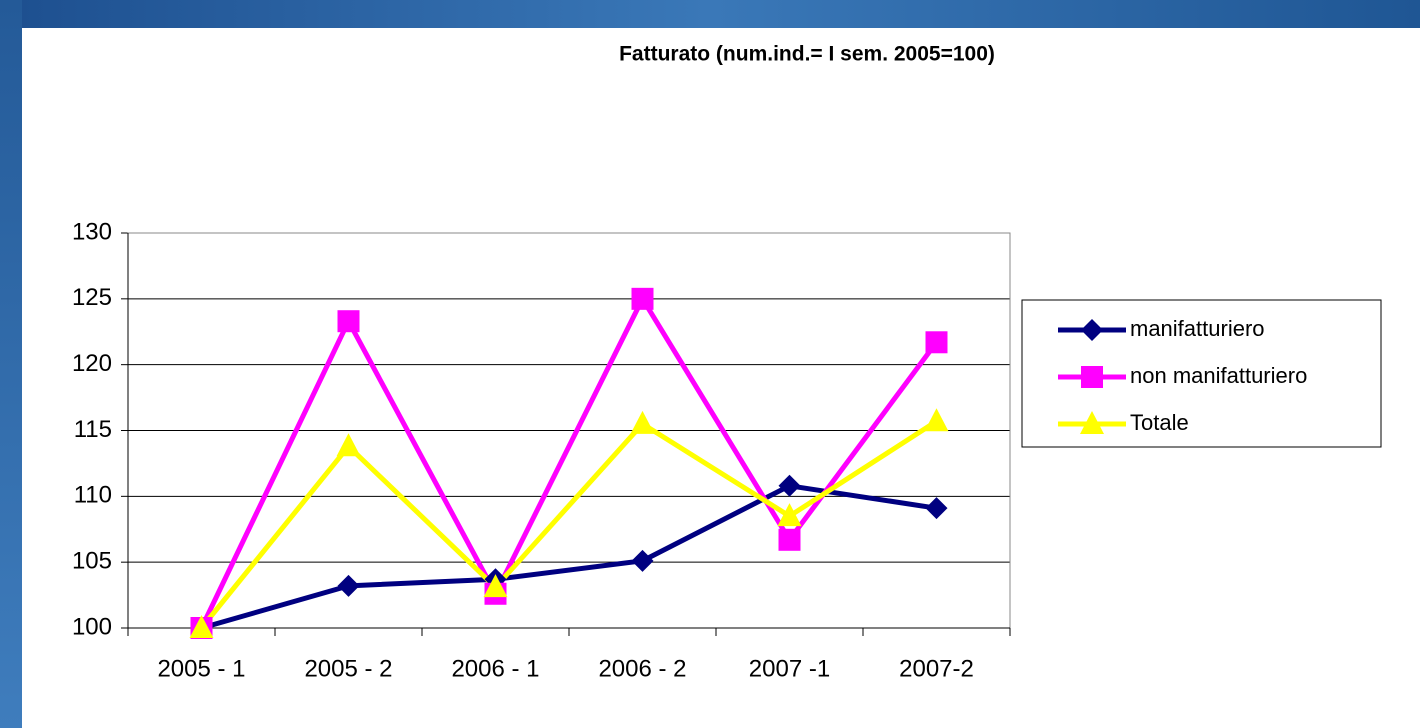 The image size is (1420, 728). Describe the element at coordinates (92, 297) in the screenshot. I see `y-tick-label: 125` at that location.